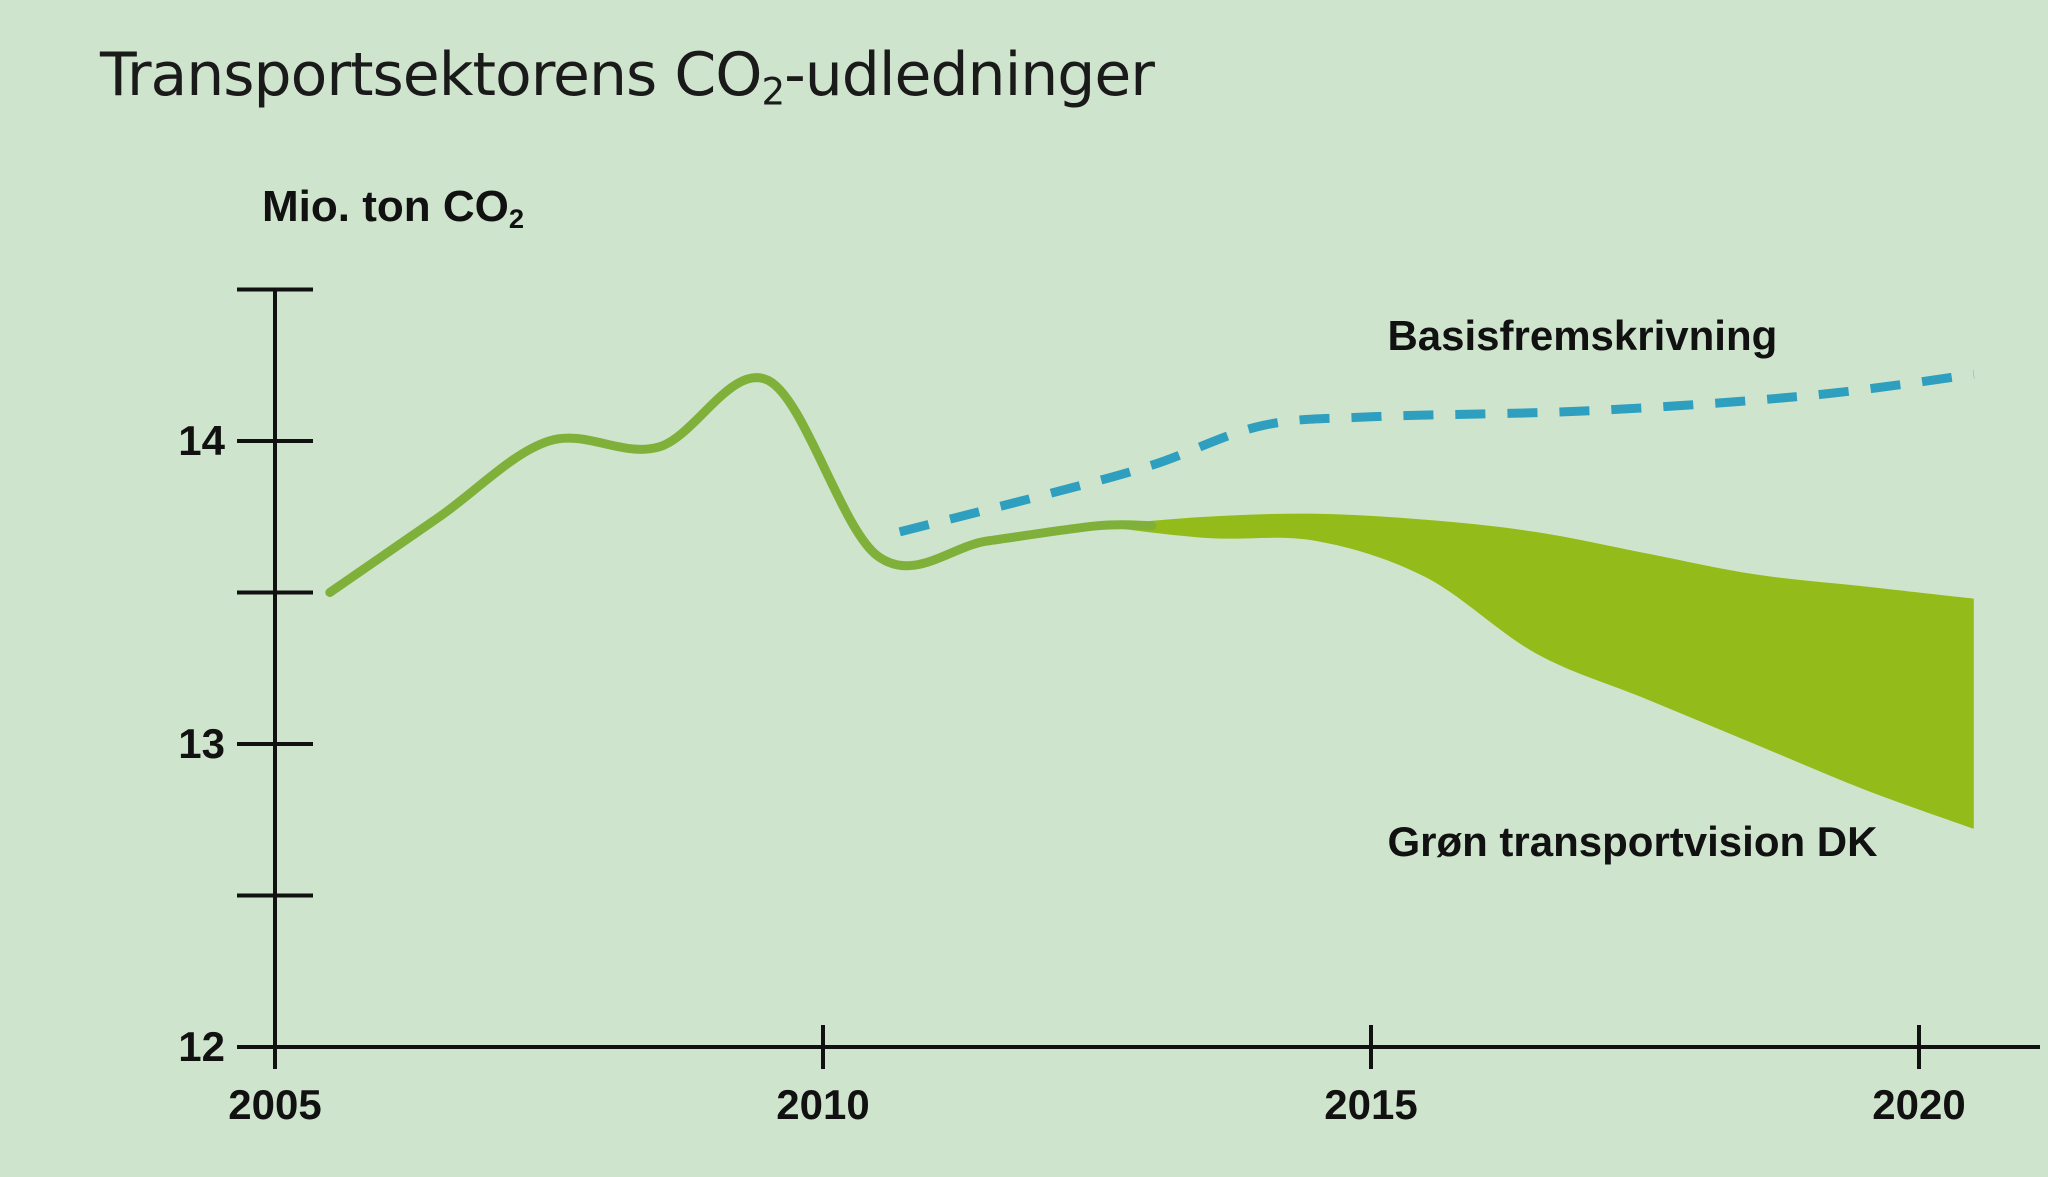  I want to click on y-axis-unit-label: Mio. ton CO2, so click(393, 208).